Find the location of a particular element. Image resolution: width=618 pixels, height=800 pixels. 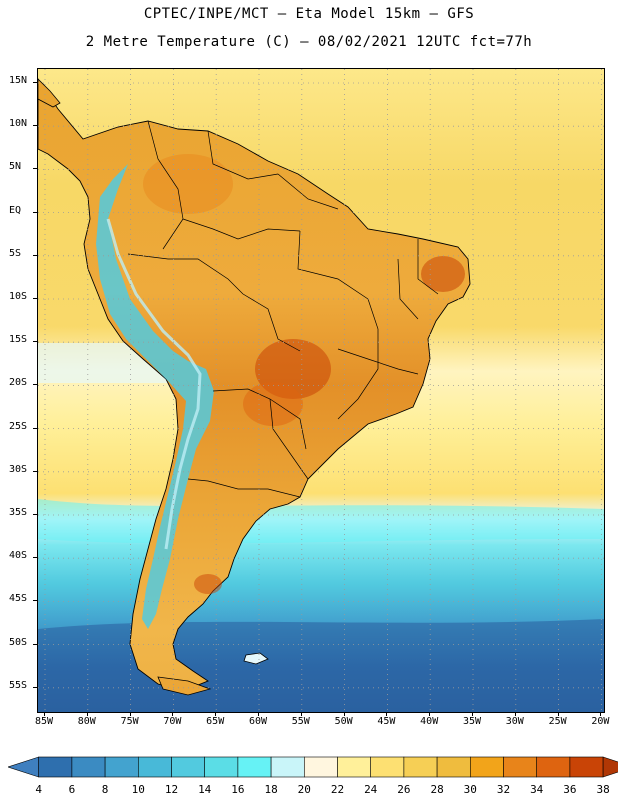

cold-south-band is located at coordinates (321, 665).